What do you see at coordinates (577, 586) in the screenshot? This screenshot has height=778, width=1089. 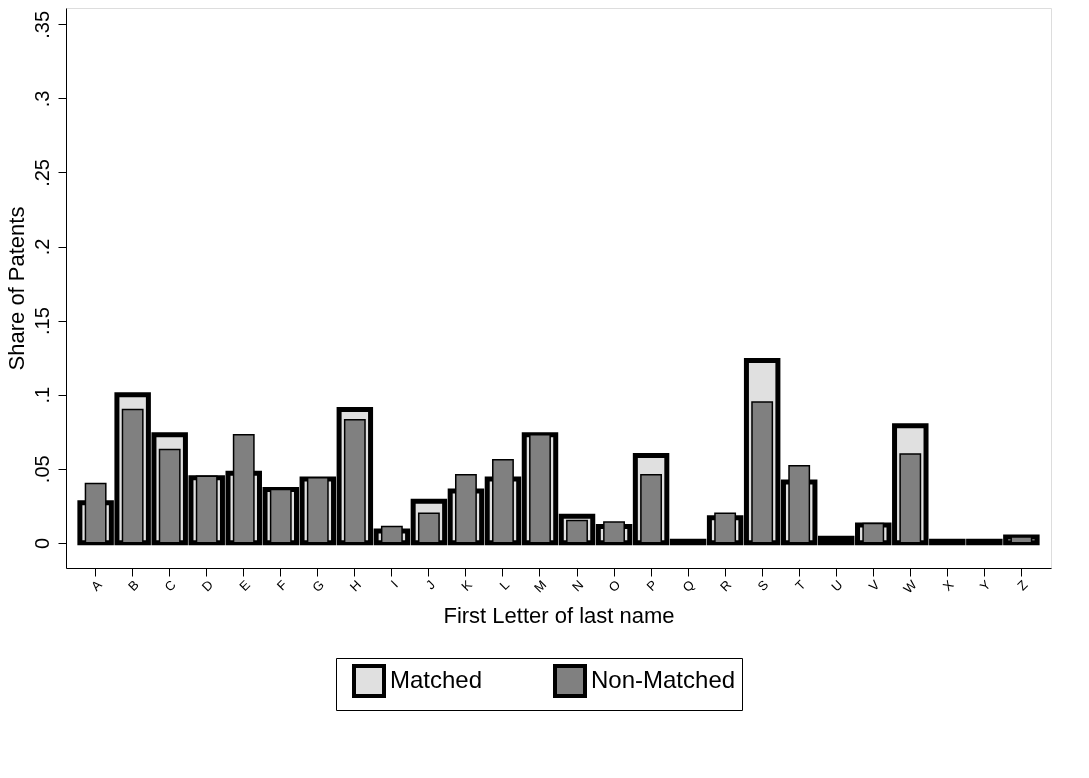 I see `x-tick-label: N` at bounding box center [577, 586].